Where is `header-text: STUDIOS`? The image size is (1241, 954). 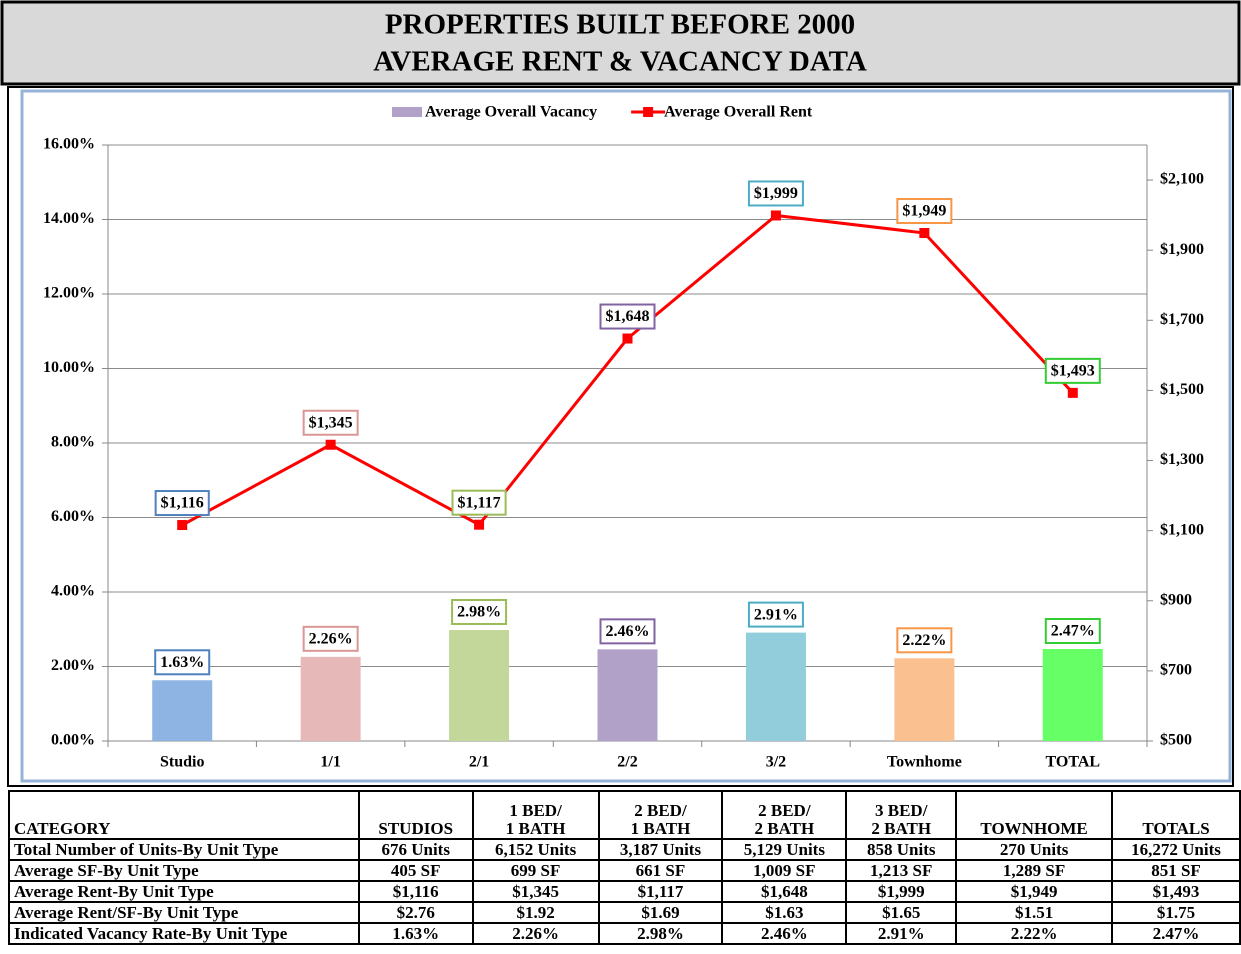
header-text: STUDIOS is located at coordinates (416, 828).